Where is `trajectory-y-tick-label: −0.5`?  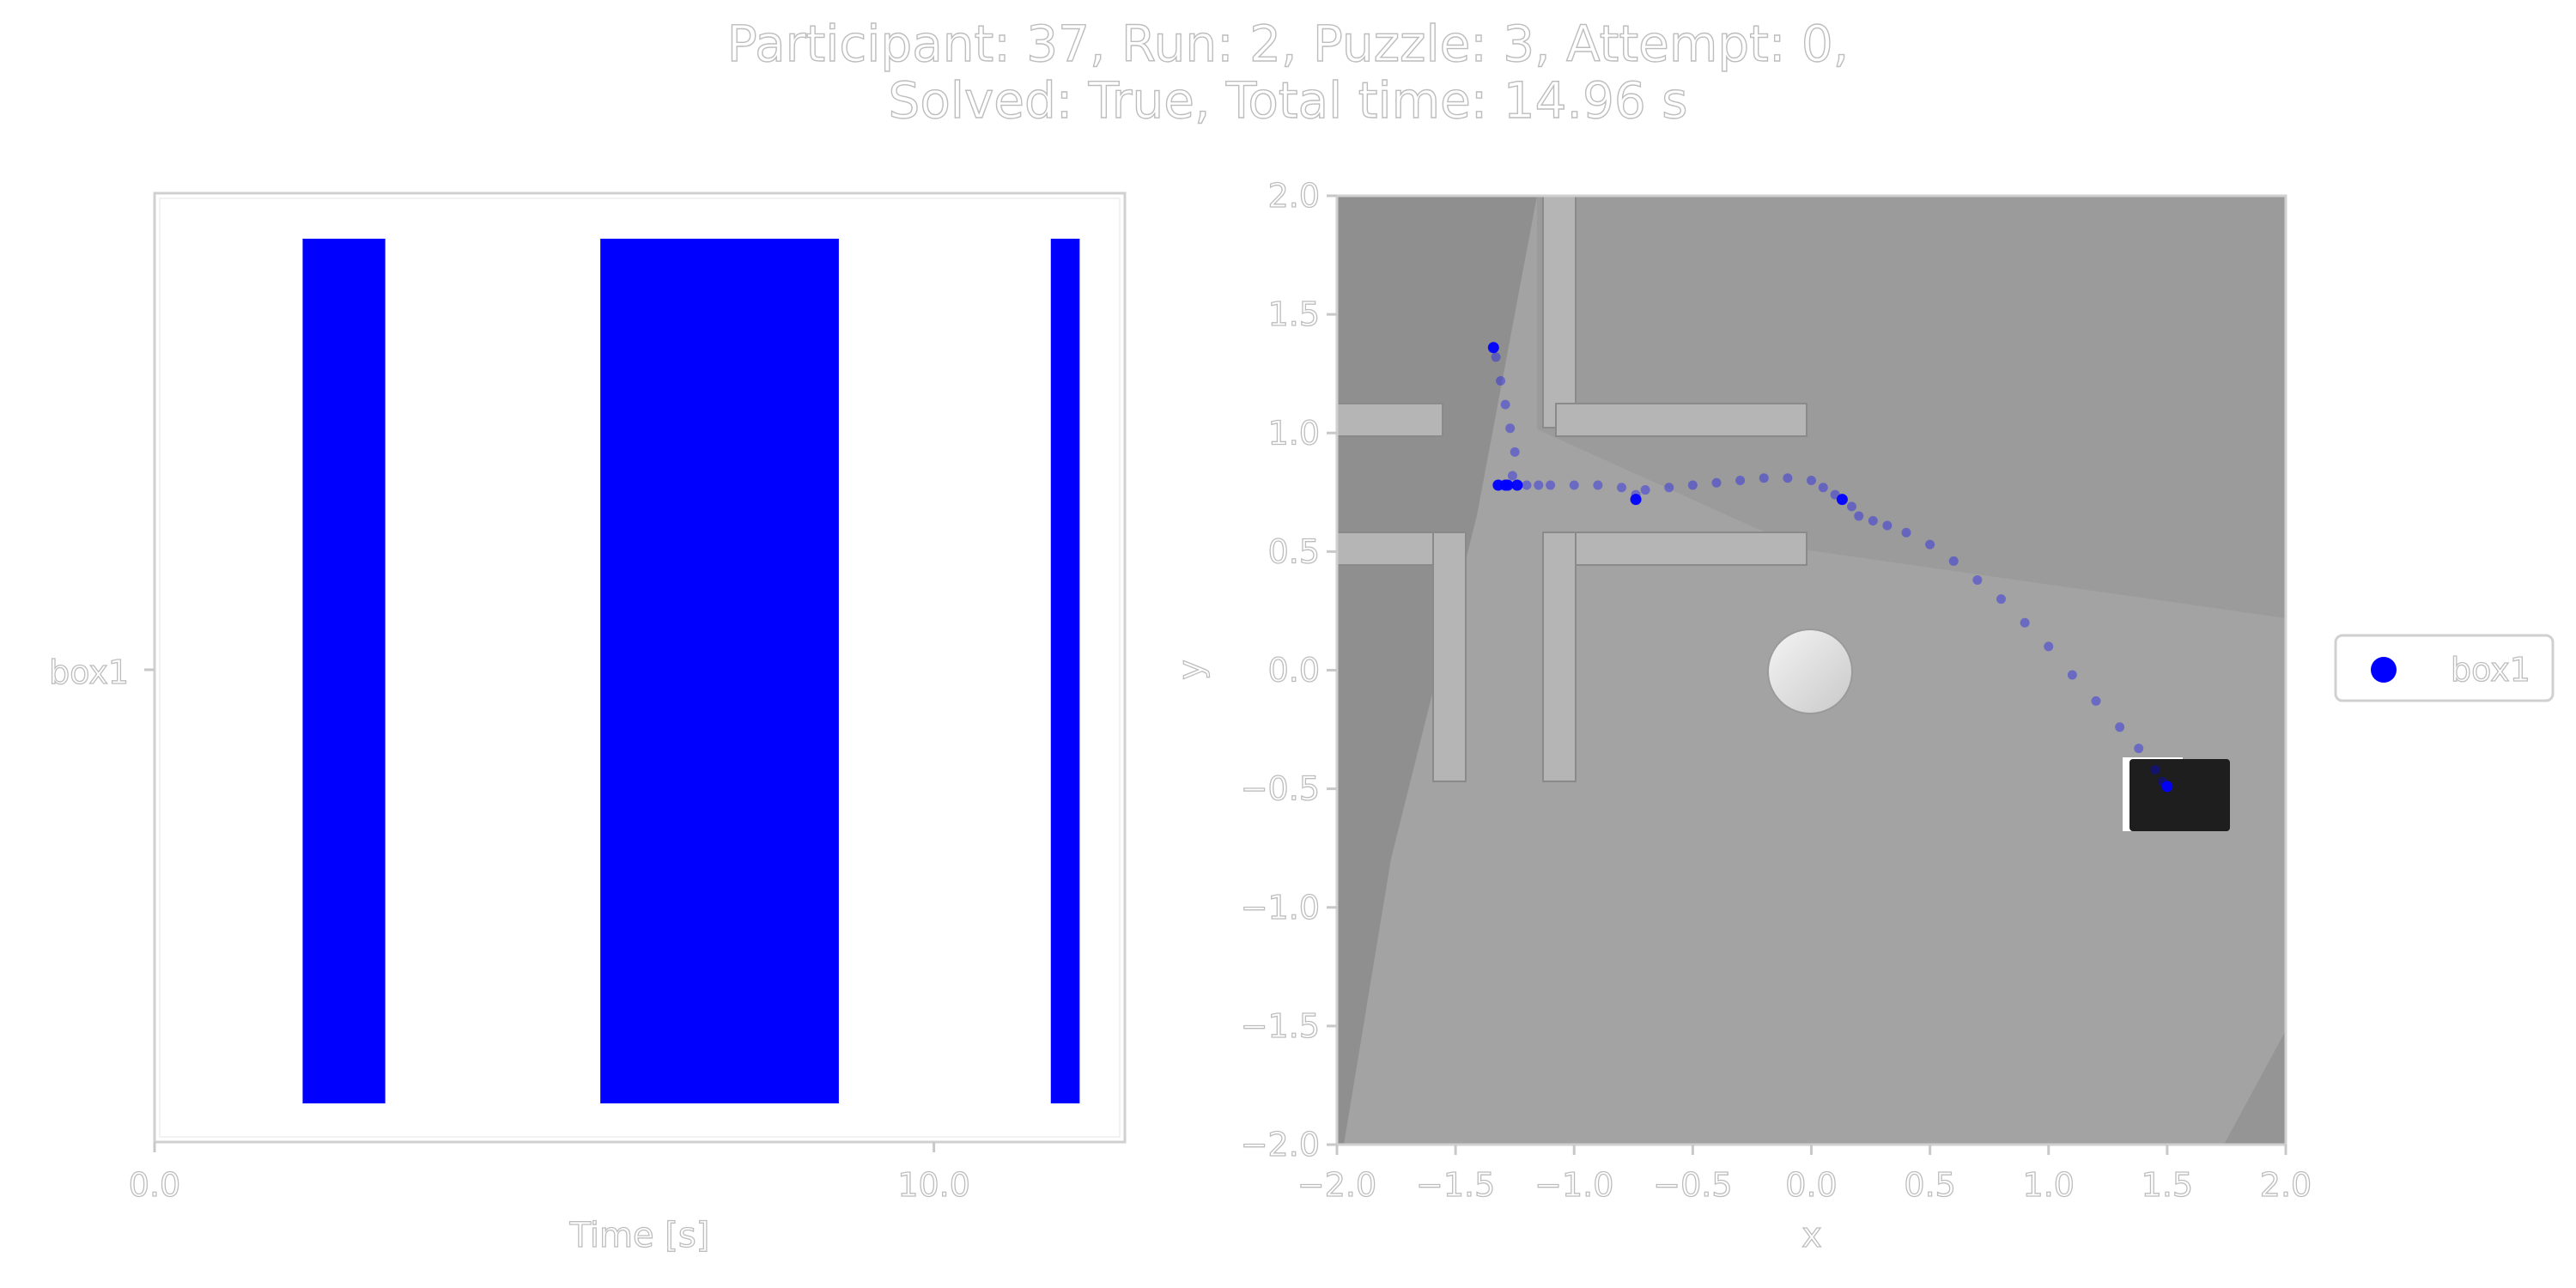 trajectory-y-tick-label: −0.5 is located at coordinates (1280, 789).